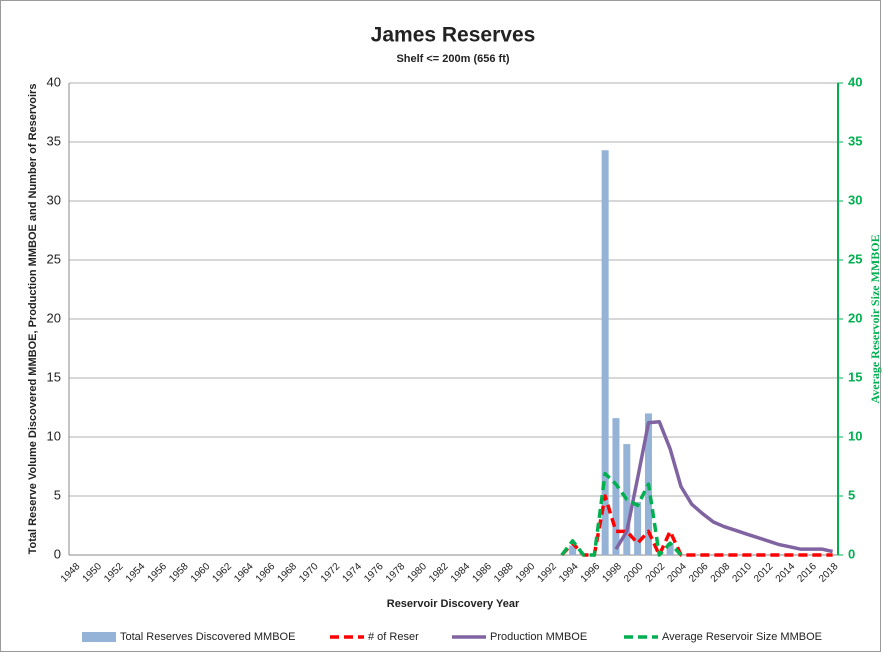  I want to click on x-tick-label: 2006, so click(699, 573).